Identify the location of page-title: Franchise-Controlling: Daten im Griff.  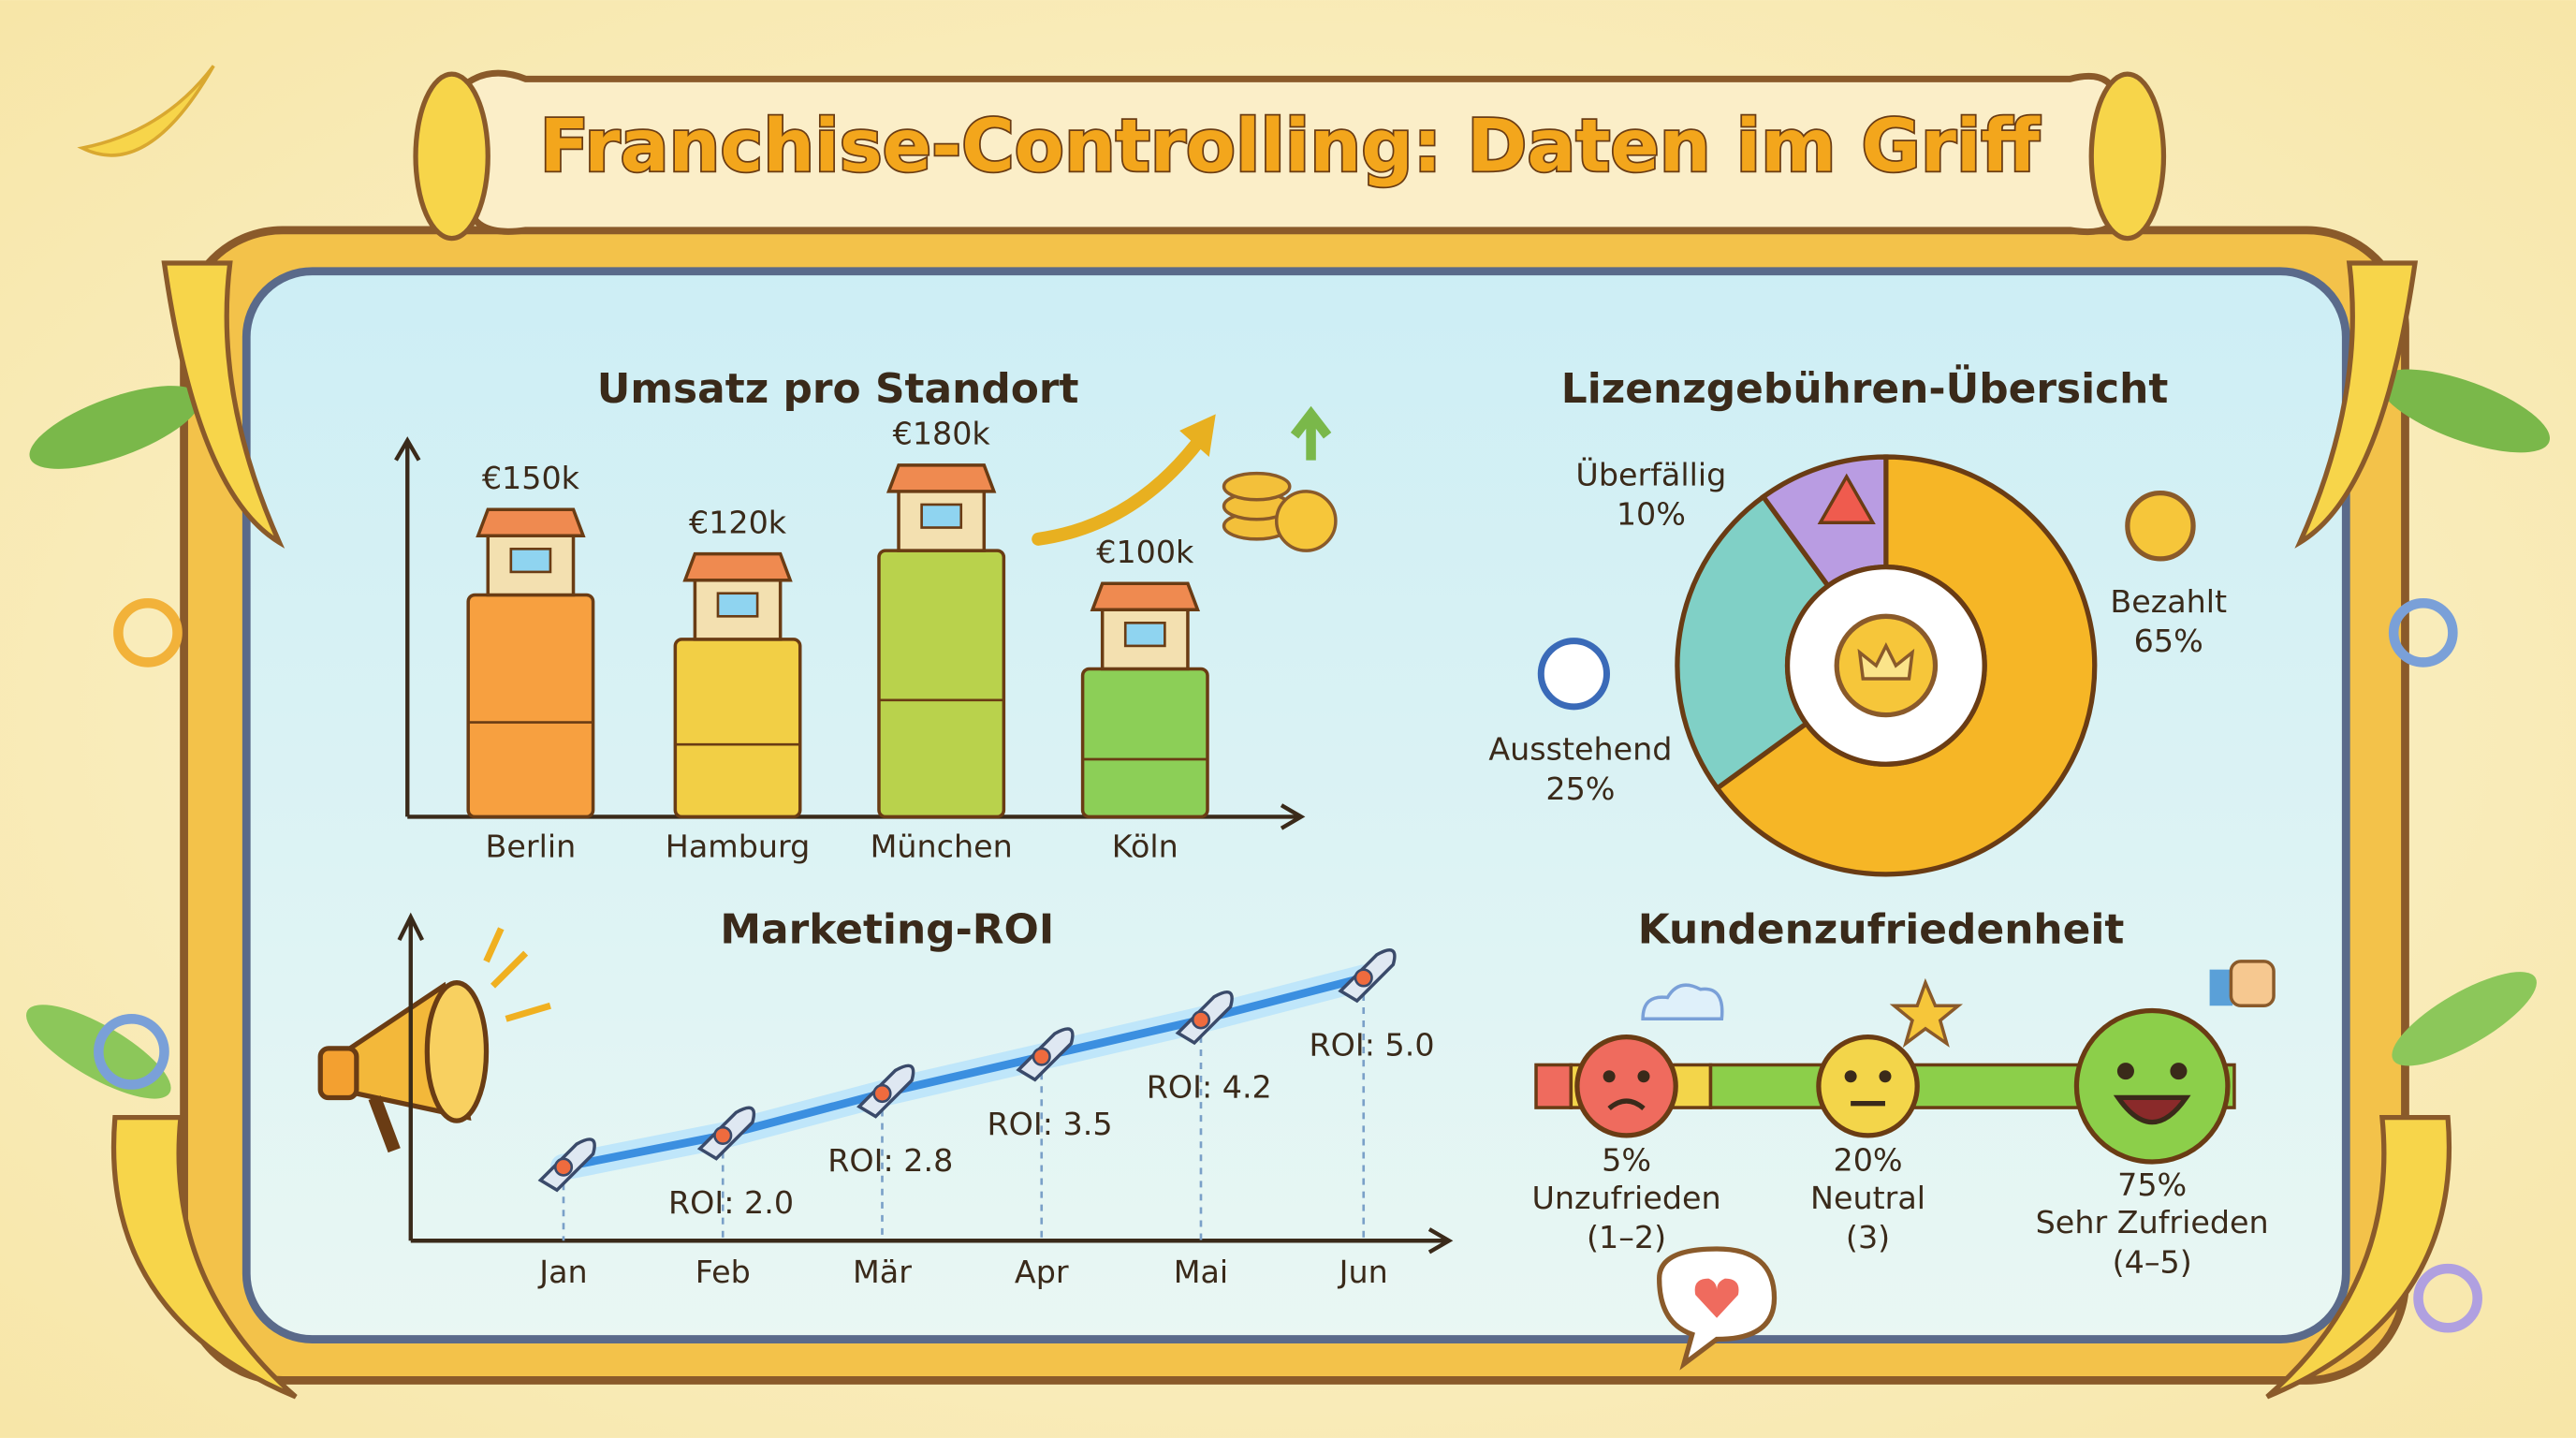
(1291, 147).